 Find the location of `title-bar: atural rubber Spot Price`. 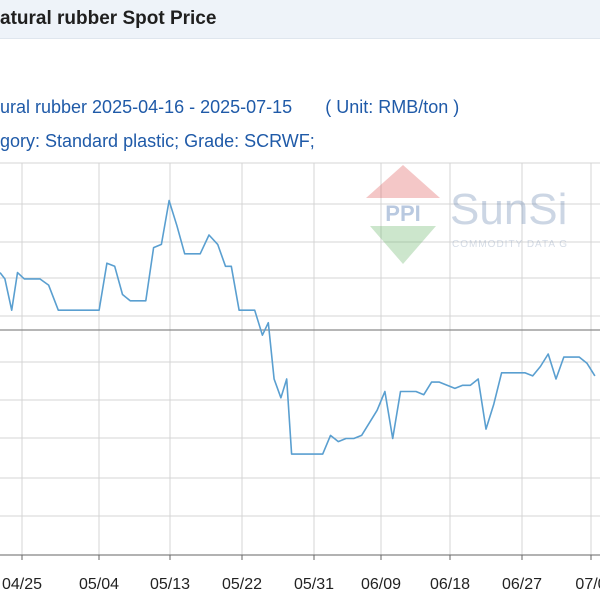

title-bar: atural rubber Spot Price is located at coordinates (300, 19).